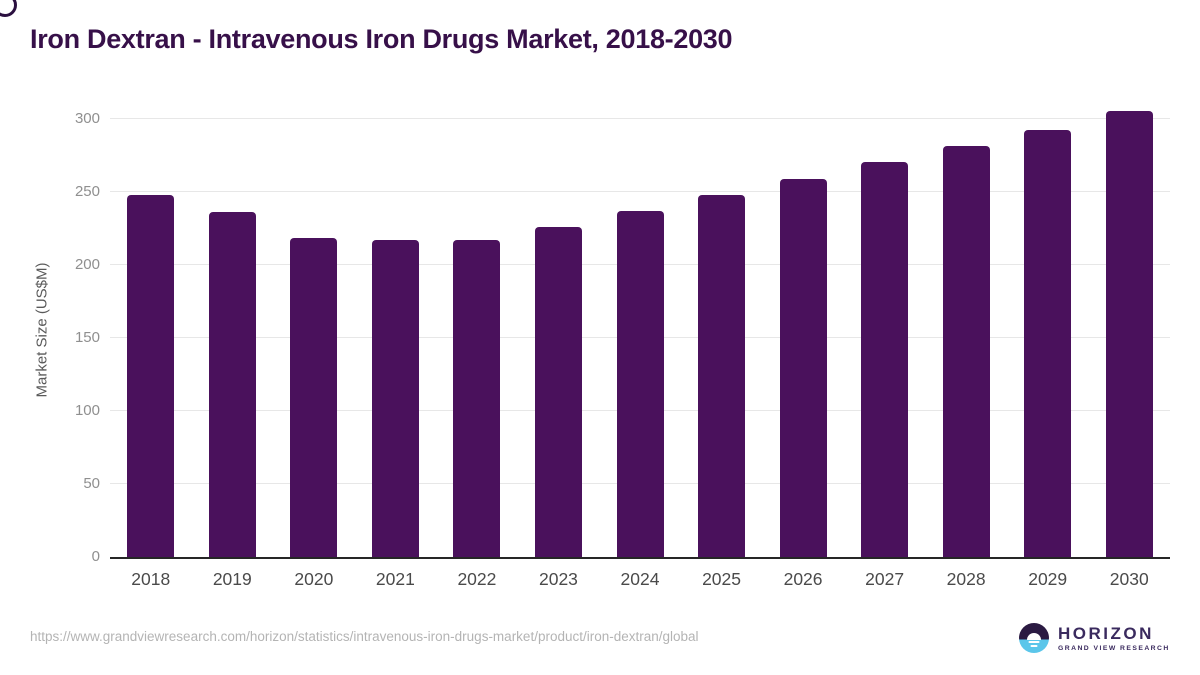 The width and height of the screenshot is (1200, 675). What do you see at coordinates (1114, 648) in the screenshot?
I see `logo-sub-brand: GRAND VIEW RESEARCH` at bounding box center [1114, 648].